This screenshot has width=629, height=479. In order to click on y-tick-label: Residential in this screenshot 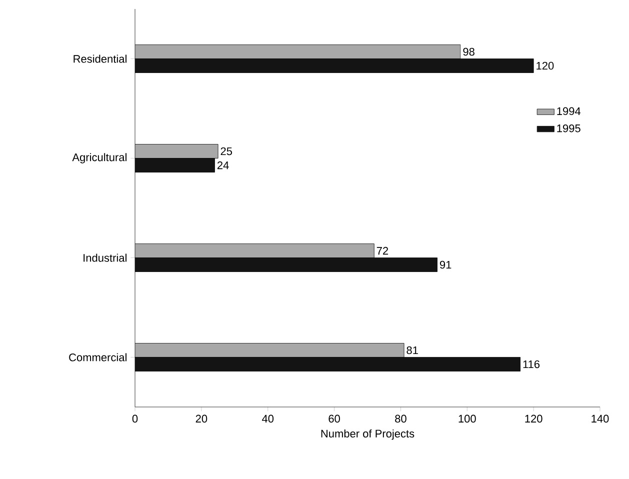, I will do `click(100, 58)`.